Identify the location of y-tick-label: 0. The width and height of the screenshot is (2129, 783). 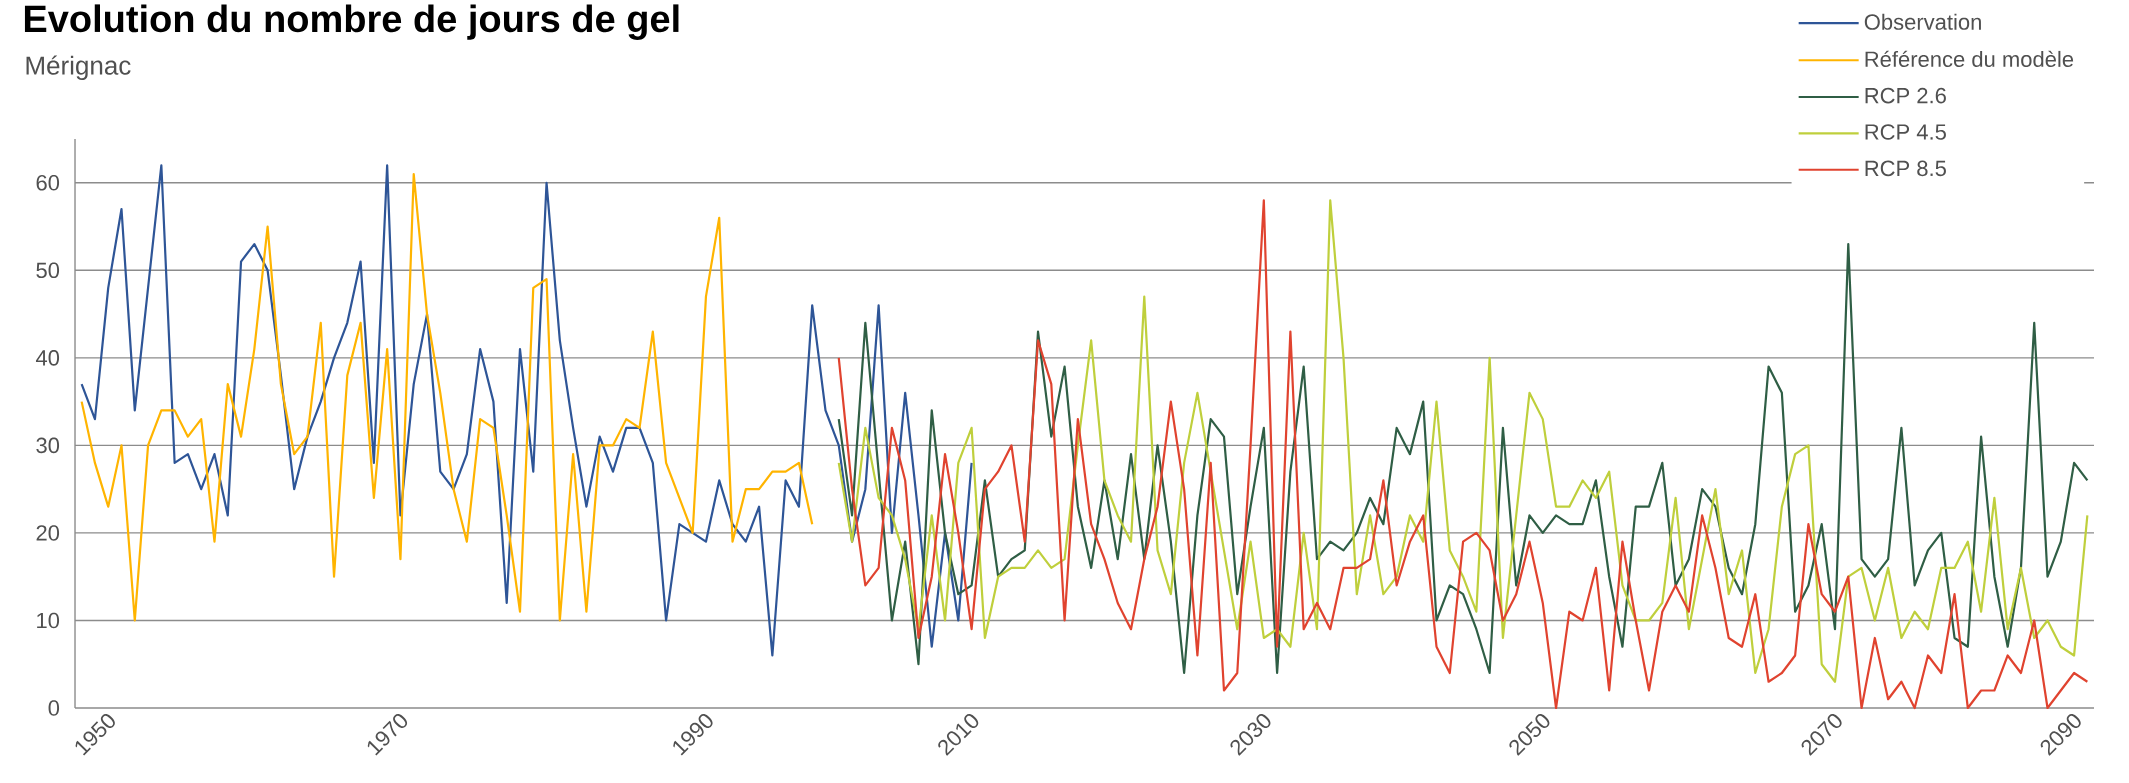
(54, 708).